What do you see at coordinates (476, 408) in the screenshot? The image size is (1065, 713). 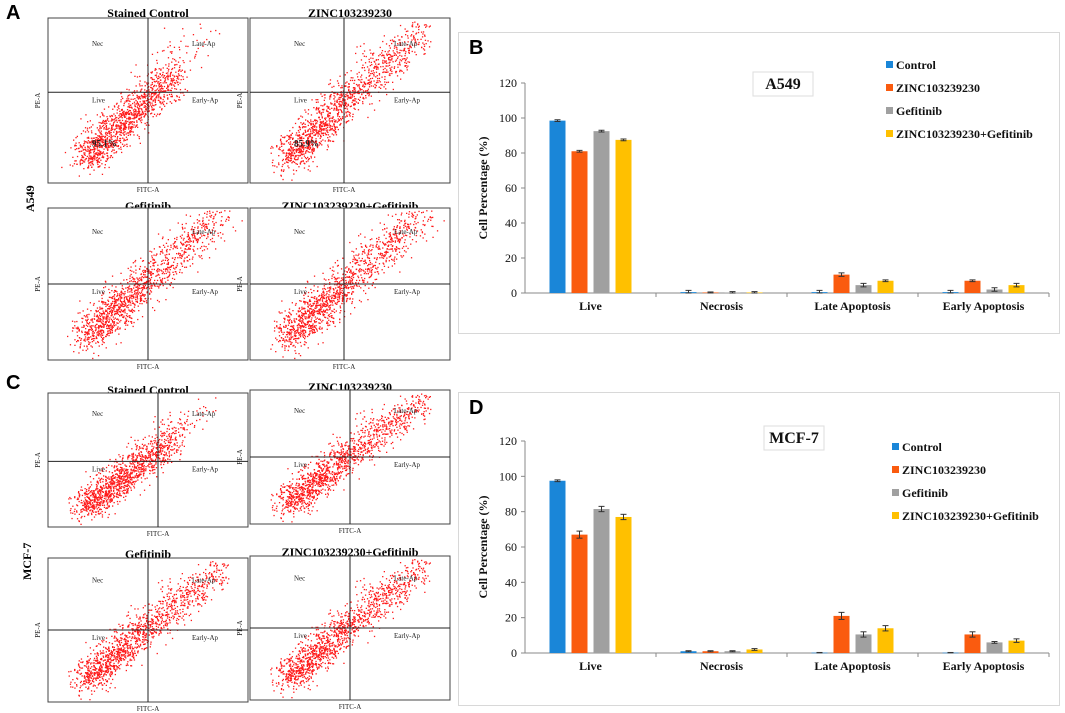 I see `panel-letter-d: D` at bounding box center [476, 408].